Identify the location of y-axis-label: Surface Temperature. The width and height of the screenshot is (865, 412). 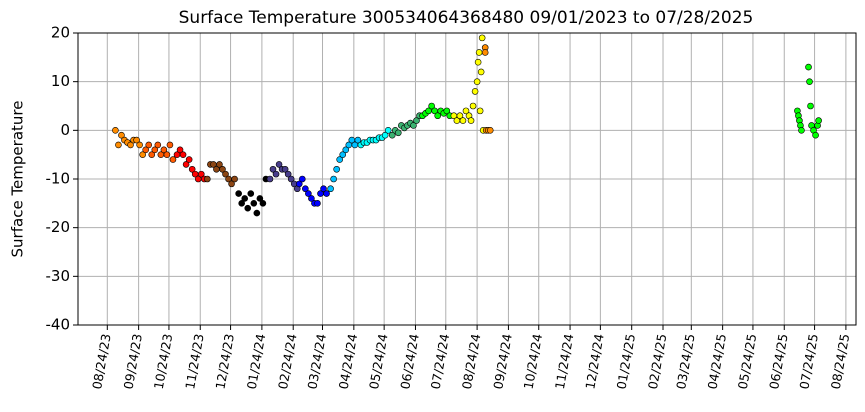
(18, 179).